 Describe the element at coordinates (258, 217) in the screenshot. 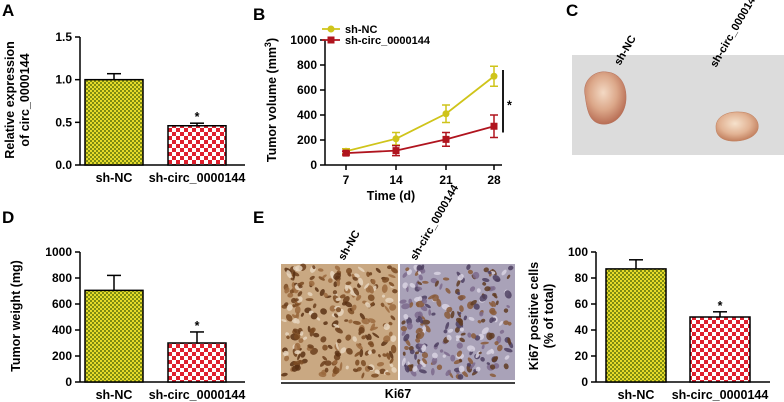

I see `panel-letter-e: E` at that location.